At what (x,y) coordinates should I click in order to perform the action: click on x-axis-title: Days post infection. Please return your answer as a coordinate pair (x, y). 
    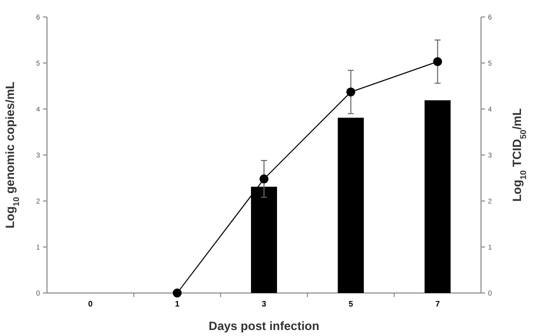
    Looking at the image, I should click on (264, 326).